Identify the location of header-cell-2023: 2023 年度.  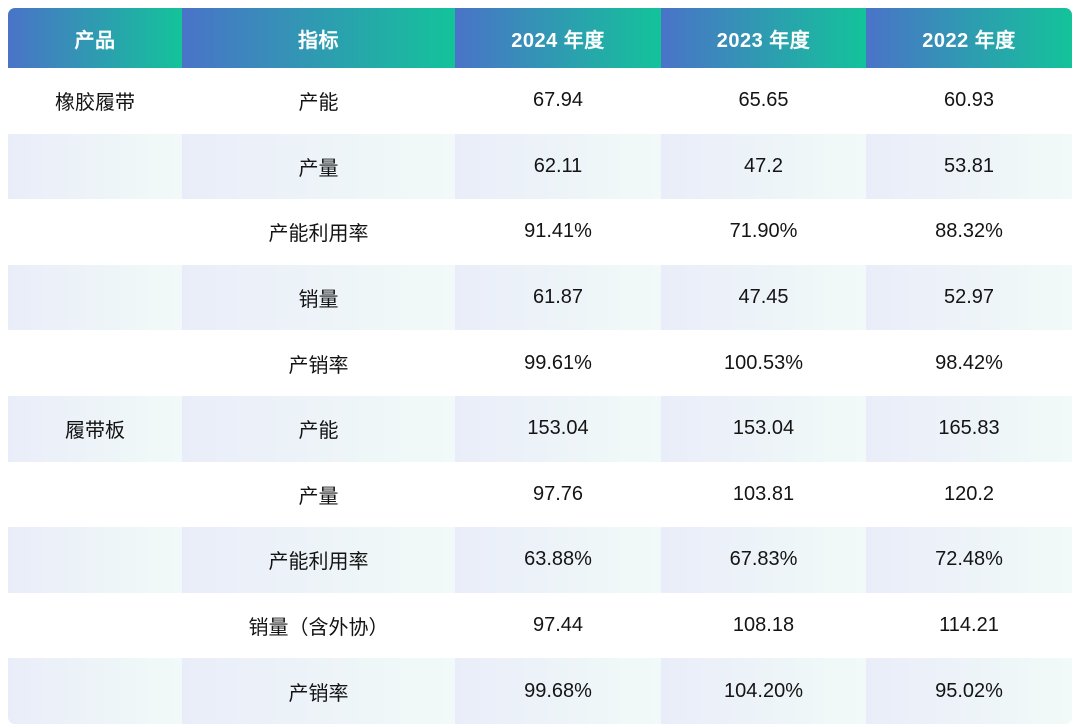
(763, 38).